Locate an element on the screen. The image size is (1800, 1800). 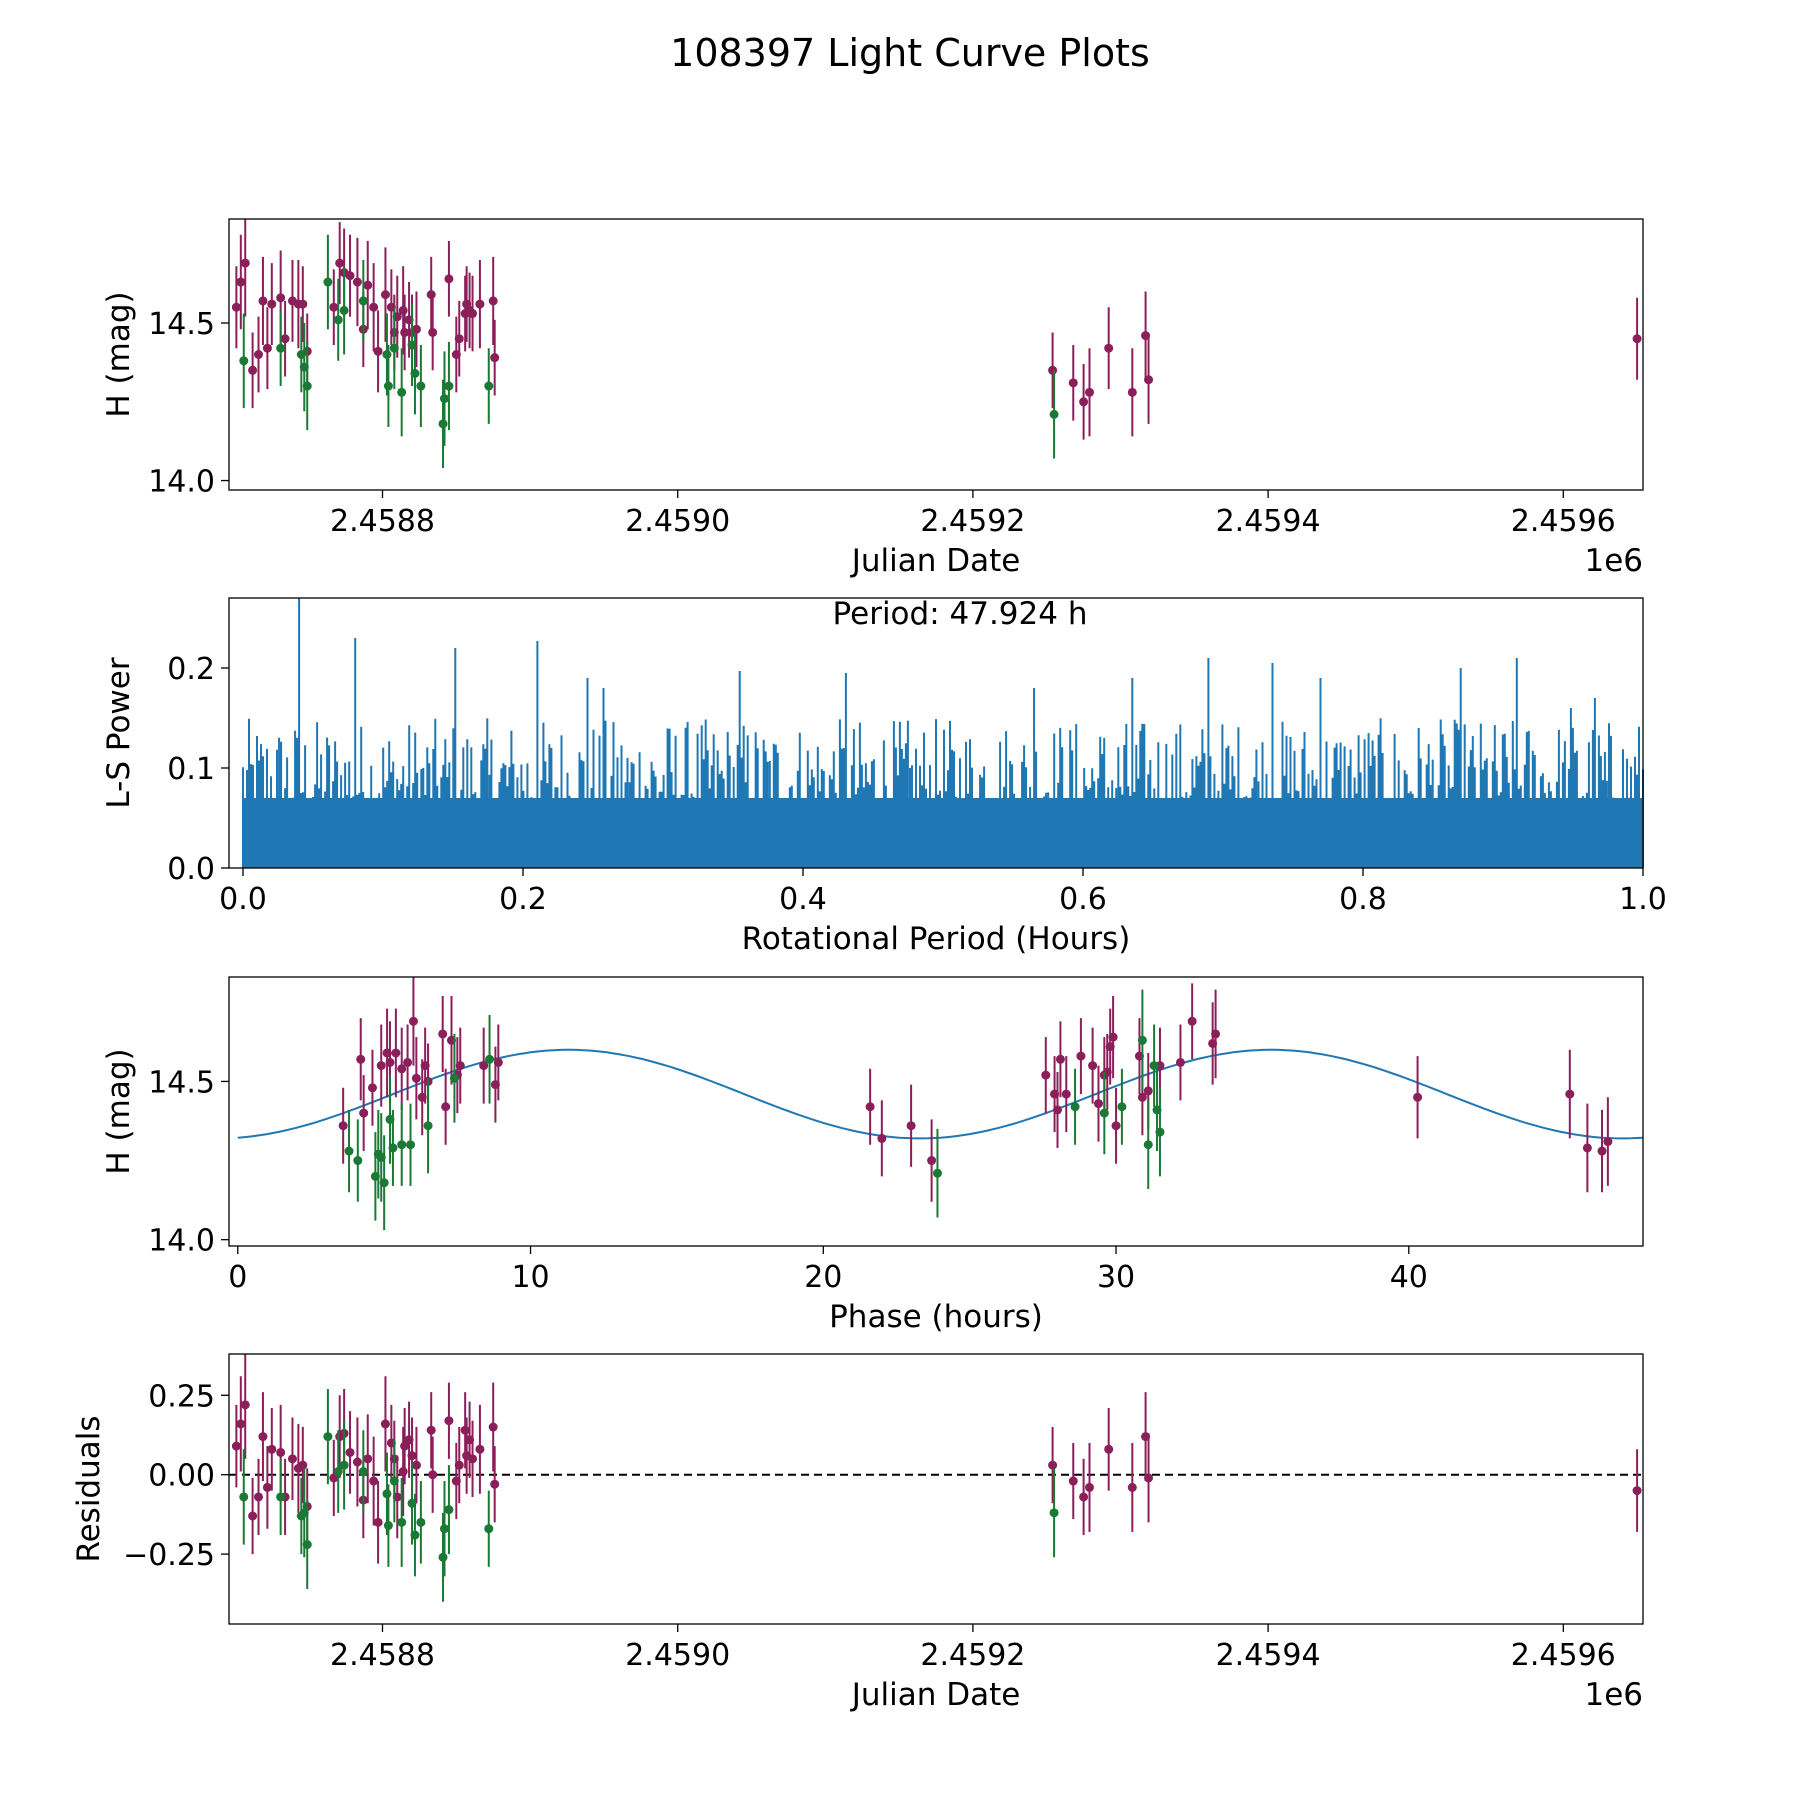
y-axis-label: Residuals is located at coordinates (89, 1488).